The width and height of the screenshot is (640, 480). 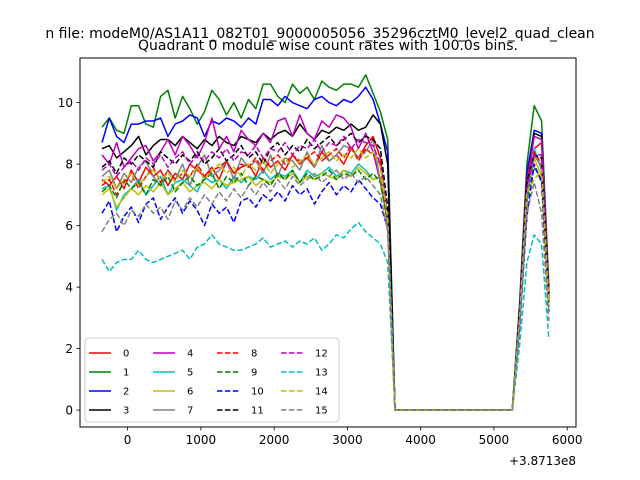 I want to click on x-tick-label: 3000, so click(x=347, y=440).